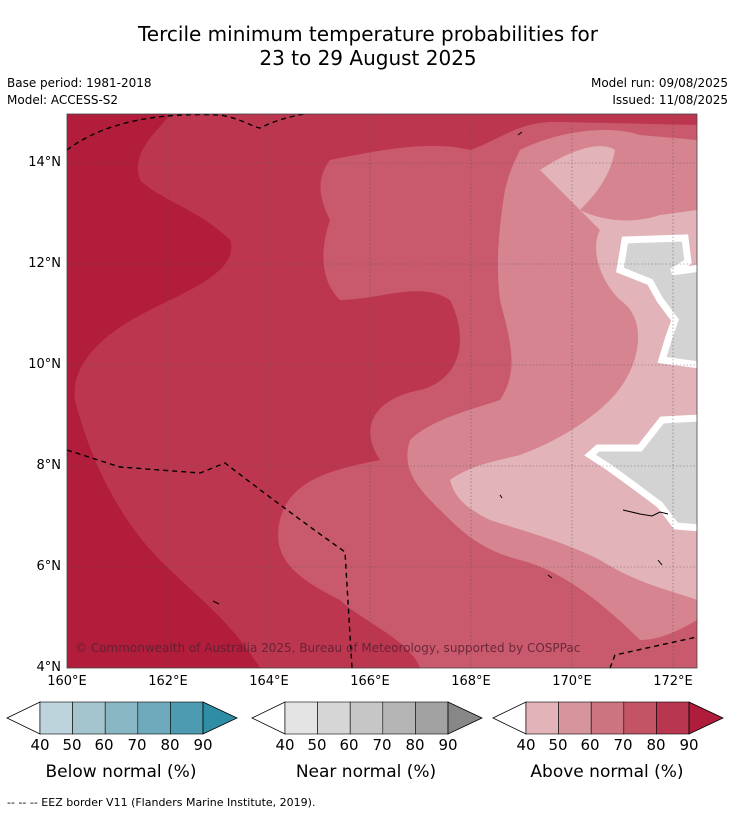  Describe the element at coordinates (44, 162) in the screenshot. I see `lat-label-14: 14°N` at that location.